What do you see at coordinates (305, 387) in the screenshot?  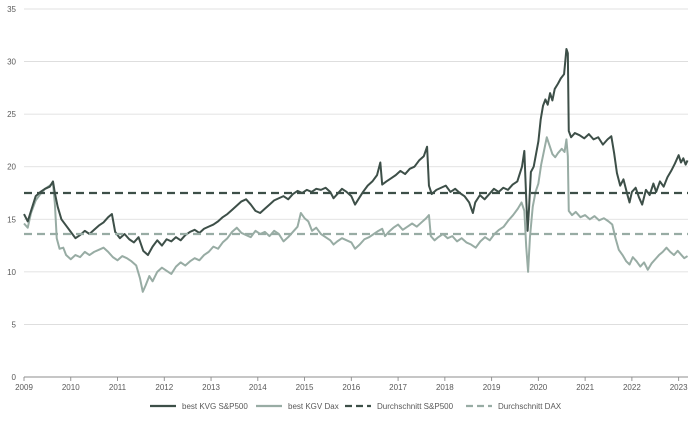 I see `x-tick-label: 2015` at bounding box center [305, 387].